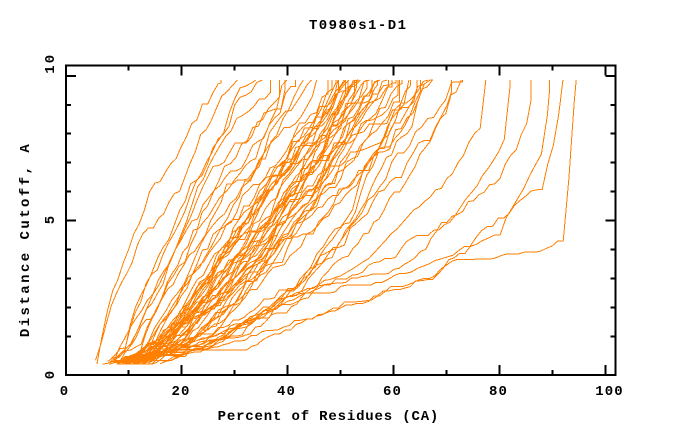 This screenshot has width=680, height=440. I want to click on svg-text: 20, so click(180, 392).